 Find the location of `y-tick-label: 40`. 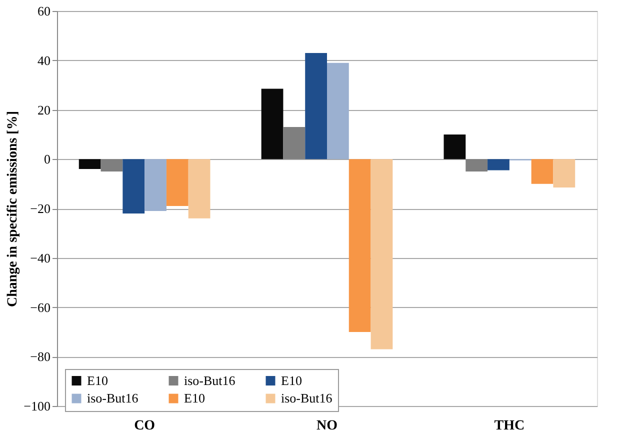

y-tick-label: 40 is located at coordinates (44, 60).